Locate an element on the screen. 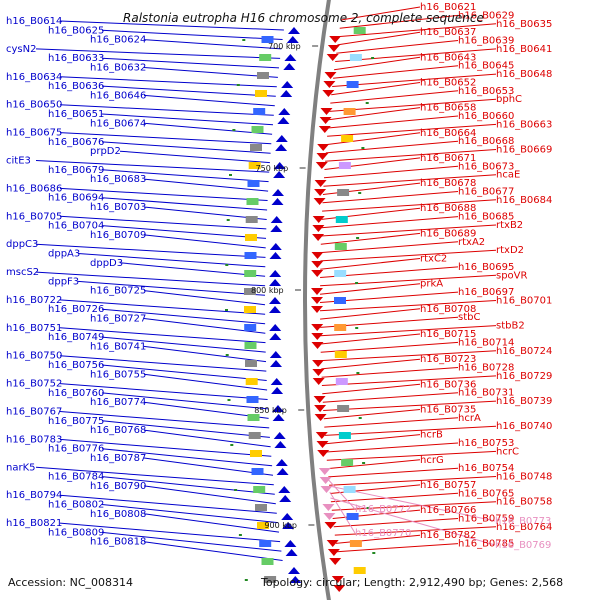  gene-label: h16_B0818 is located at coordinates (118, 542).